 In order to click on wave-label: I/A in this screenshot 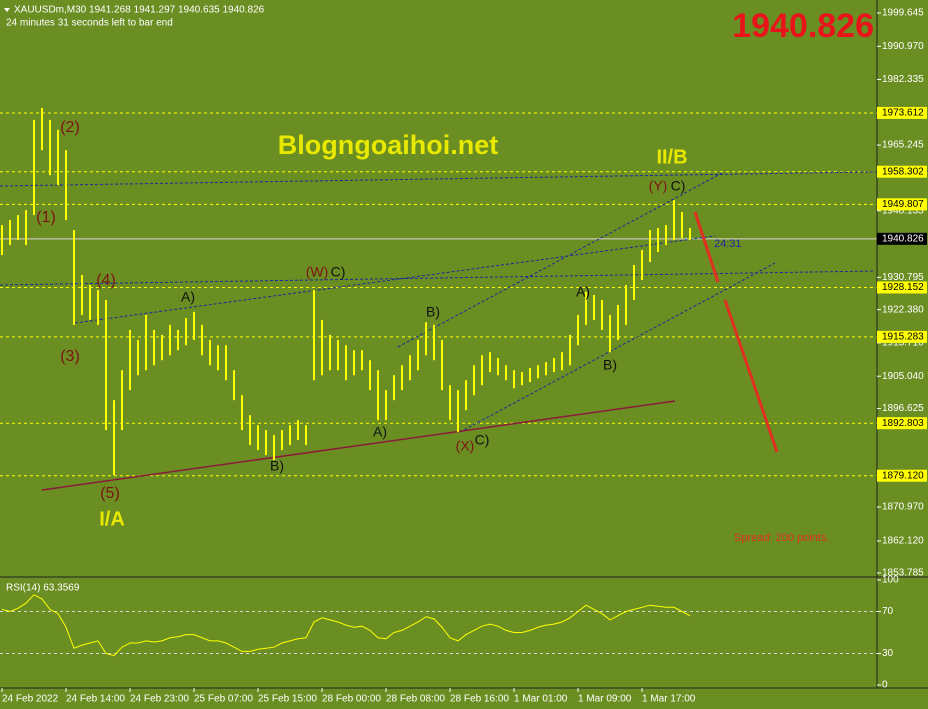, I will do `click(112, 519)`.